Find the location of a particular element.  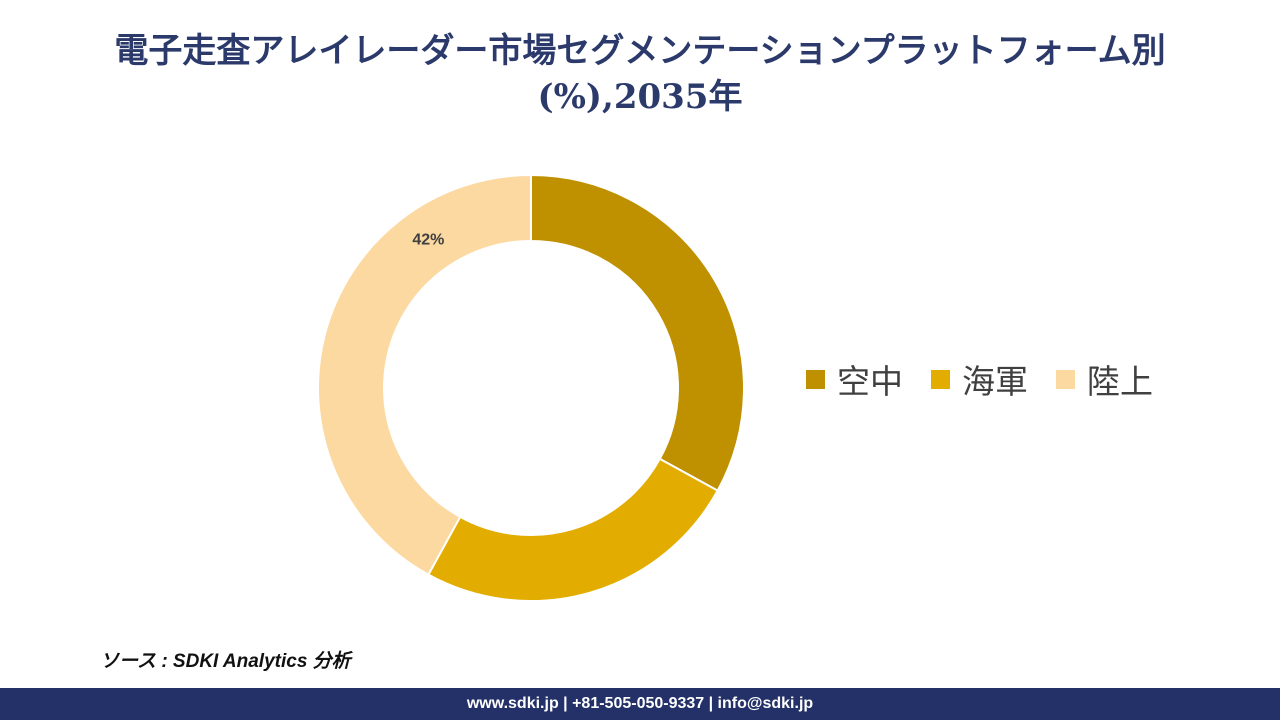

legend-swatch-land is located at coordinates (1065, 379).